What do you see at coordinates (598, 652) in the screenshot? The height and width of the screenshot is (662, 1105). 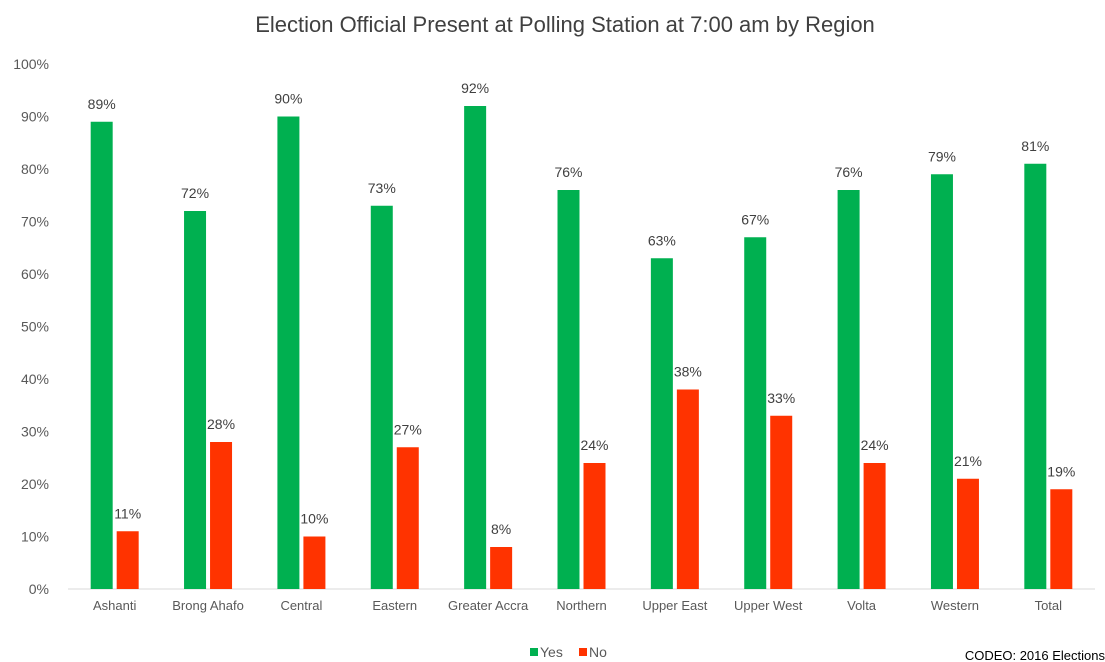 I see `legend-label-no: No` at bounding box center [598, 652].